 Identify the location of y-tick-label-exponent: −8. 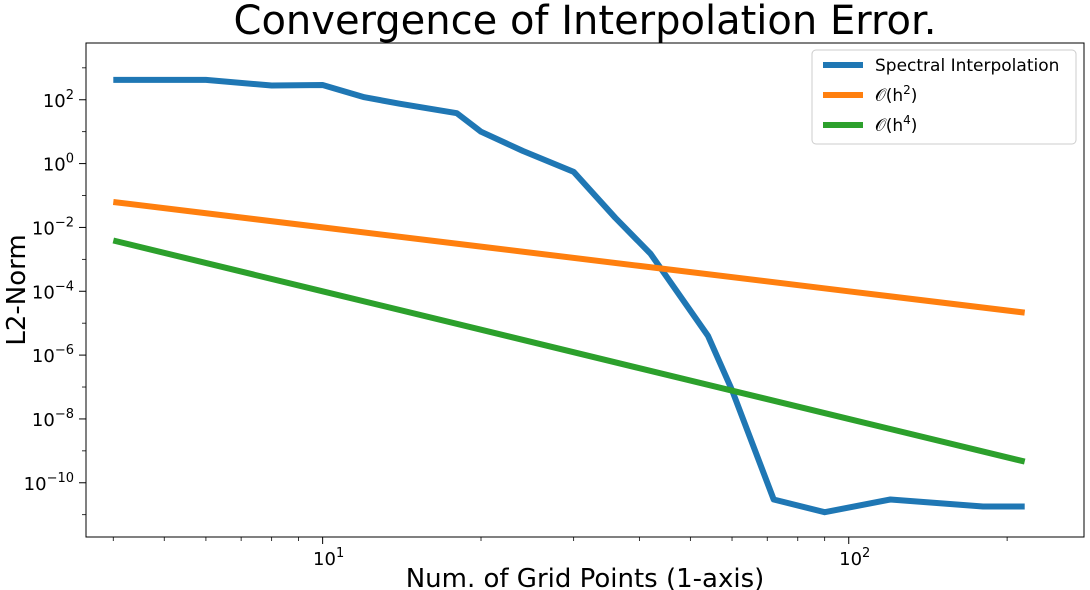
(64, 414).